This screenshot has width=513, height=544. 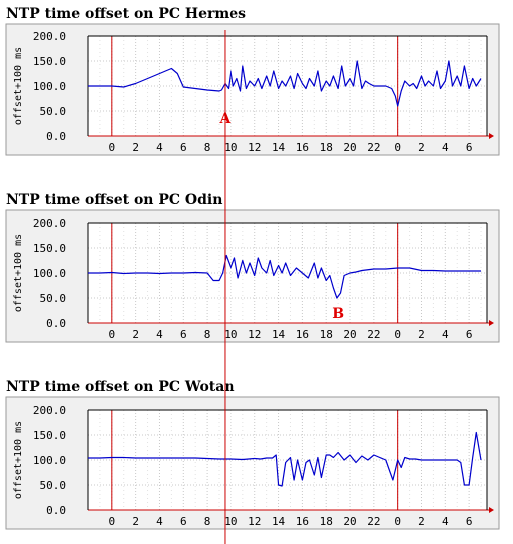 I want to click on annotation-marker: B, so click(x=338, y=314).